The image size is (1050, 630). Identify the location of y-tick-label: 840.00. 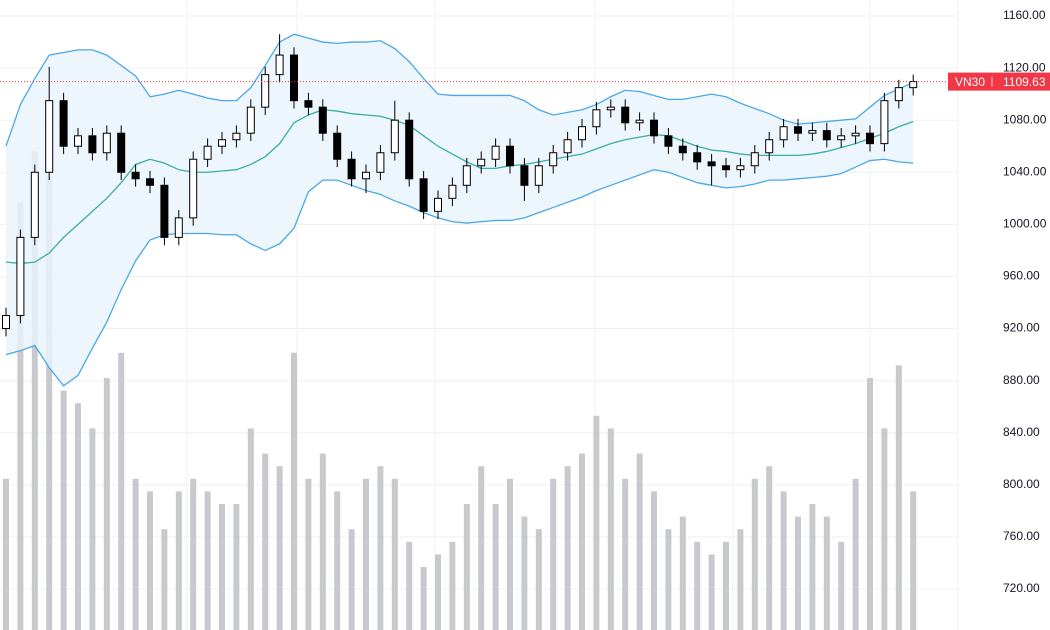
(1021, 432).